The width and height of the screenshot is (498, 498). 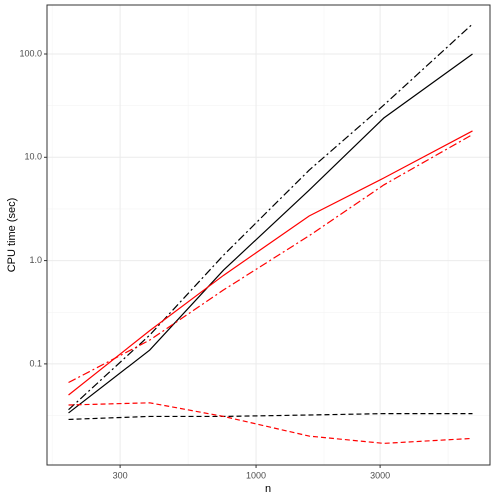 I want to click on x-axis-title: n, so click(x=268, y=489).